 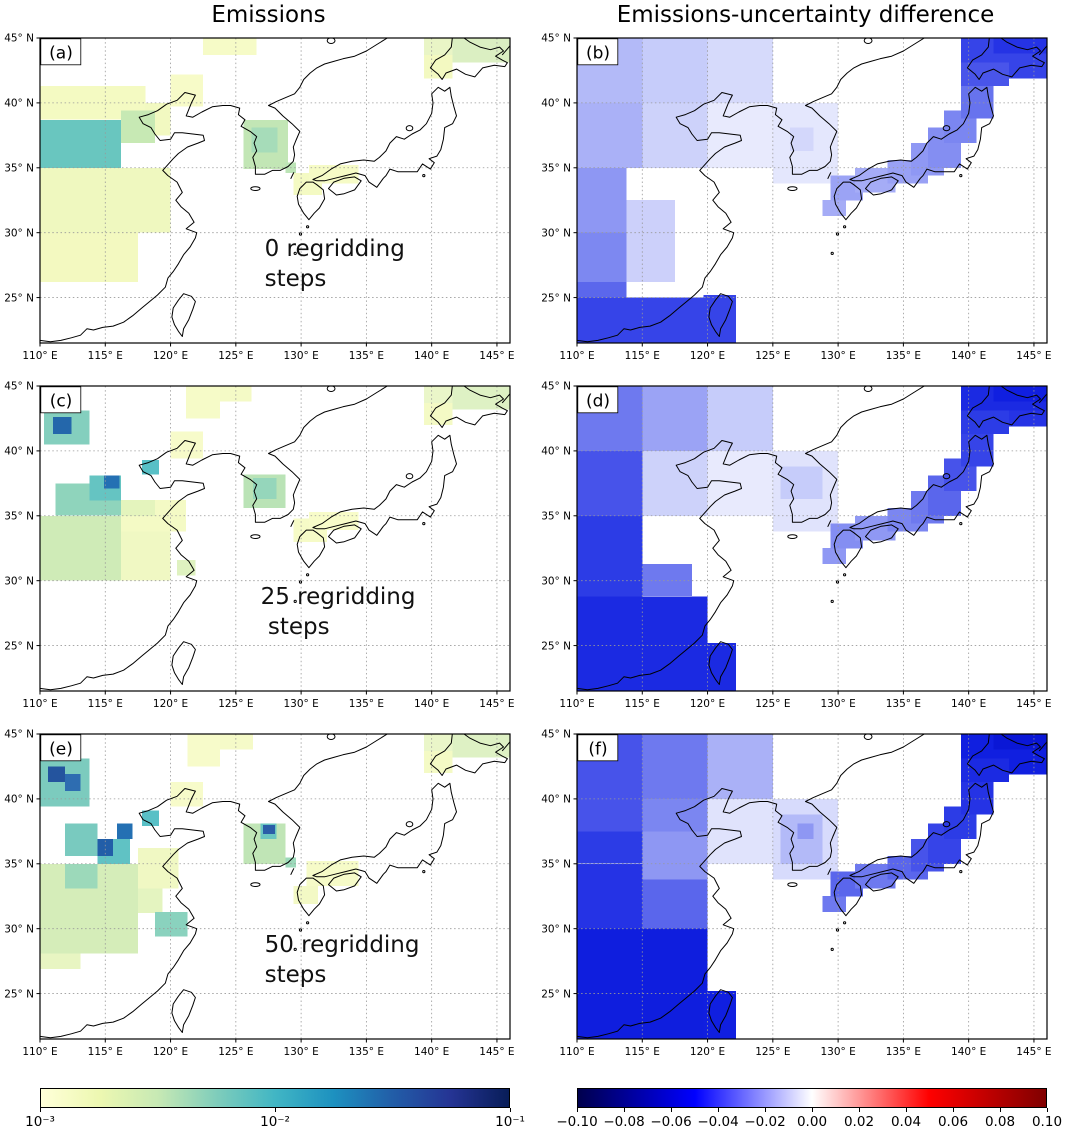 What do you see at coordinates (235, 704) in the screenshot?
I see `lon-tick-label: 125° E` at bounding box center [235, 704].